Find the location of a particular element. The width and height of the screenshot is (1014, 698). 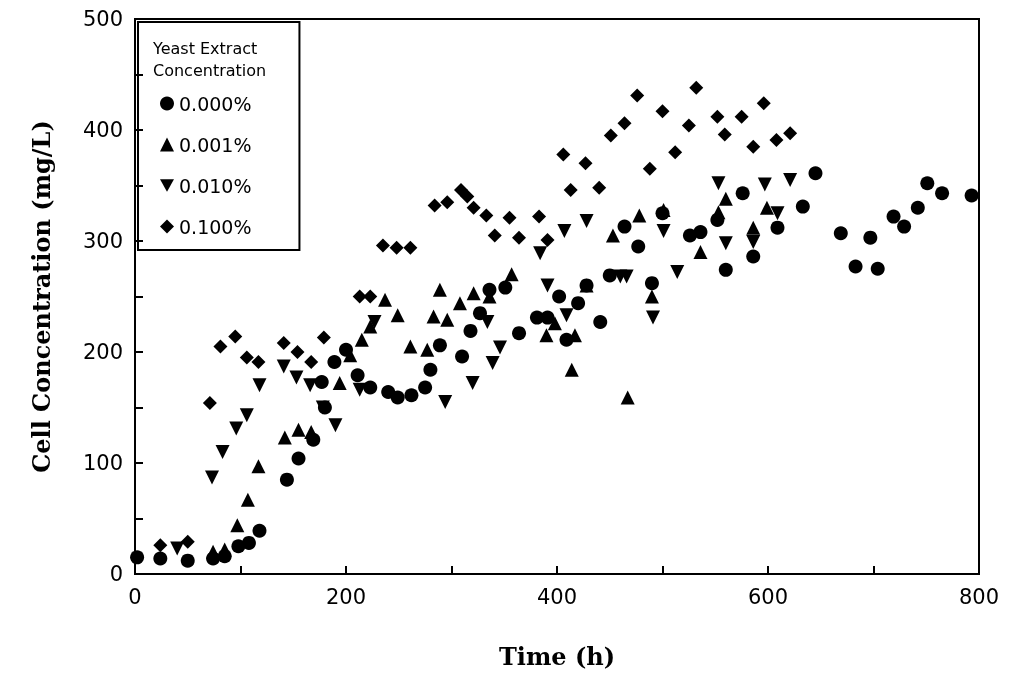

x-tick-label: 0 is located at coordinates (135, 596).